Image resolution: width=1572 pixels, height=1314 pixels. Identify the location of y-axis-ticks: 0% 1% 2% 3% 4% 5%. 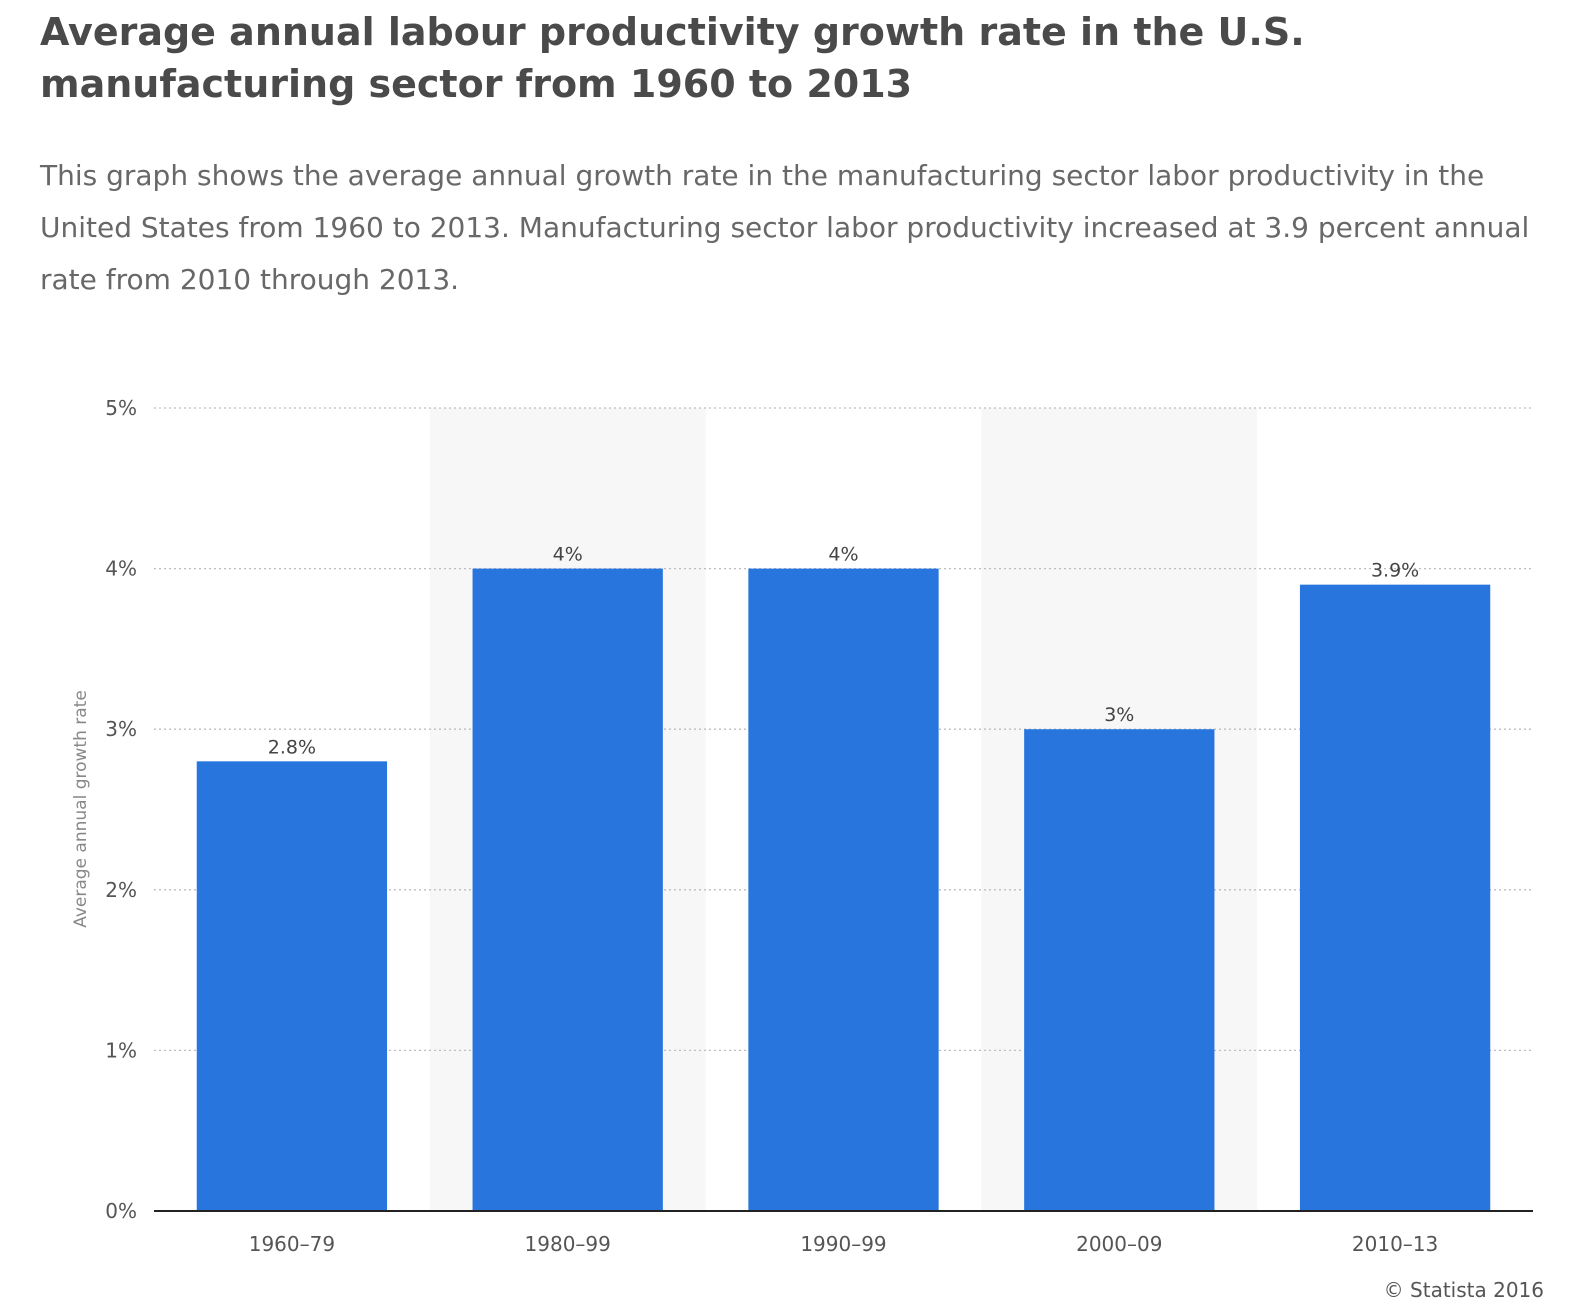
(121, 809).